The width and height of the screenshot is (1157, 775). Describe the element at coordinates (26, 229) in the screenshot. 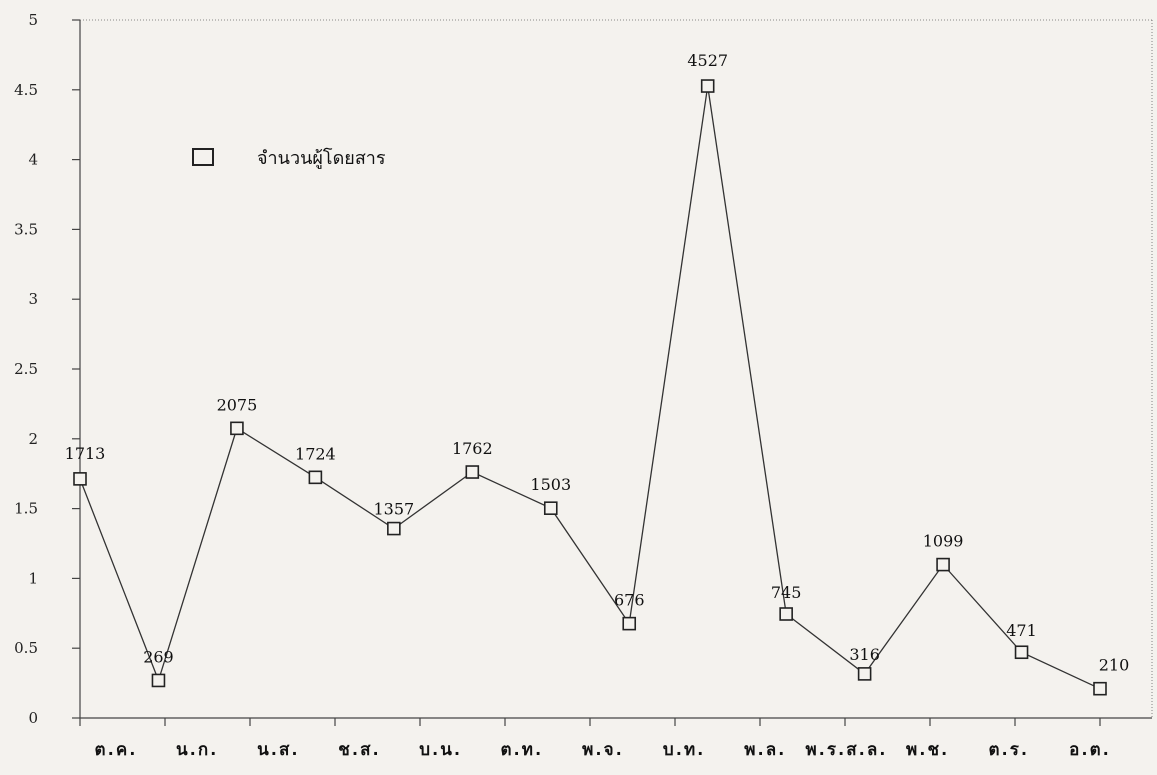

I see `y-tick-label: 3.5` at that location.